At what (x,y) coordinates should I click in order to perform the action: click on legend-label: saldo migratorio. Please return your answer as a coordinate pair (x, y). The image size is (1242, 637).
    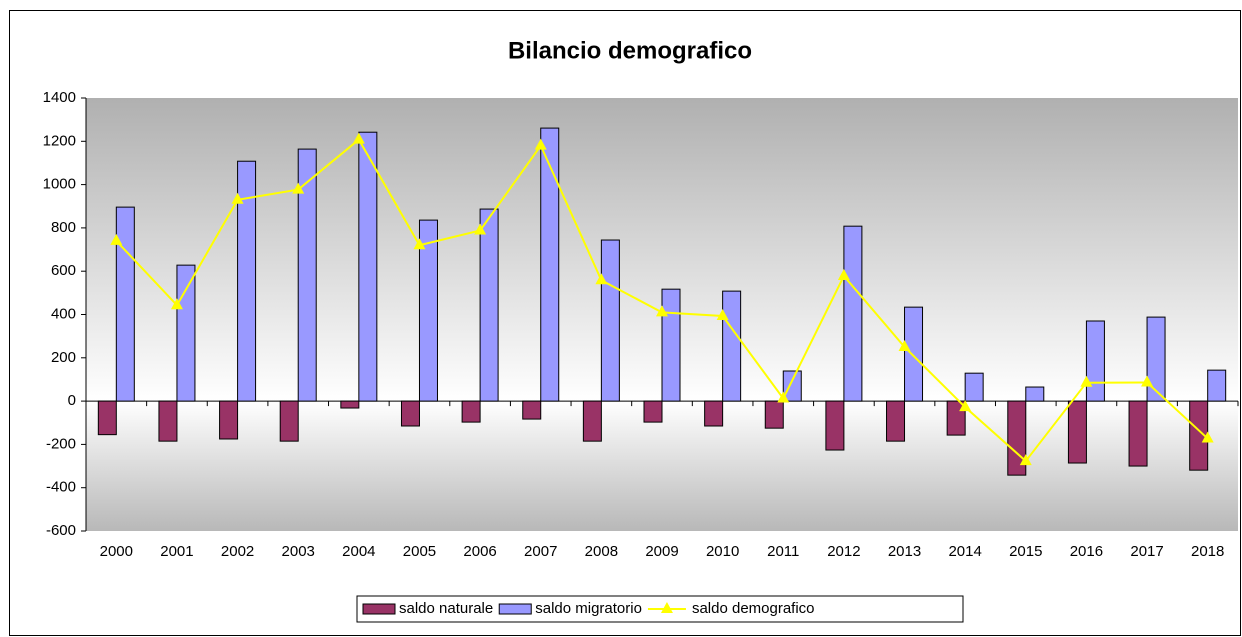
    Looking at the image, I should click on (588, 608).